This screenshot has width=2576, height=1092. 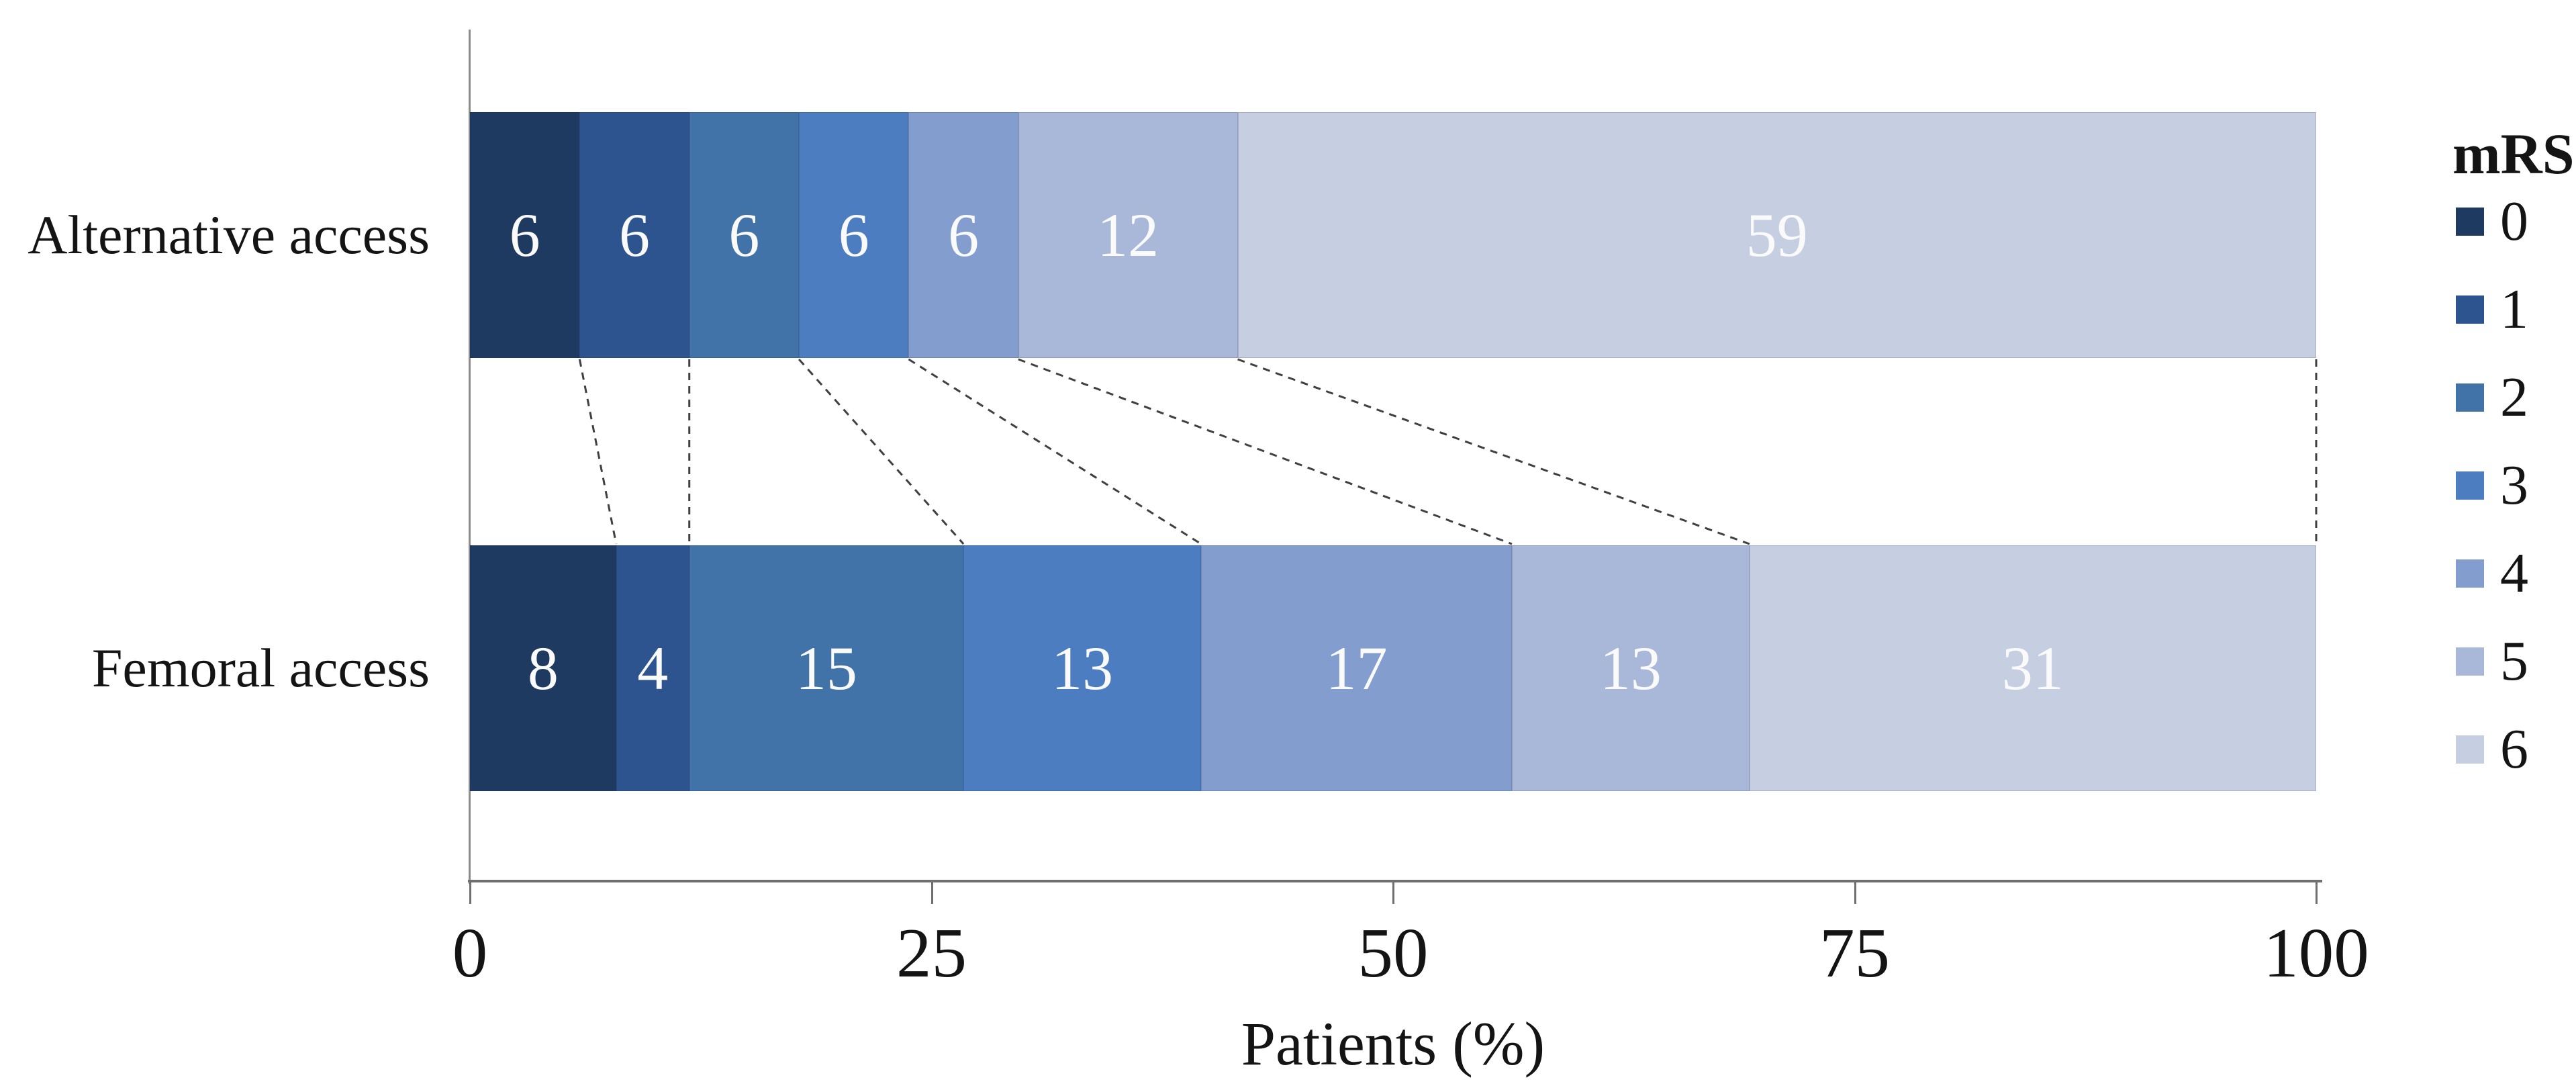 What do you see at coordinates (2492, 397) in the screenshot?
I see `legend-item-mrs-2: 2` at bounding box center [2492, 397].